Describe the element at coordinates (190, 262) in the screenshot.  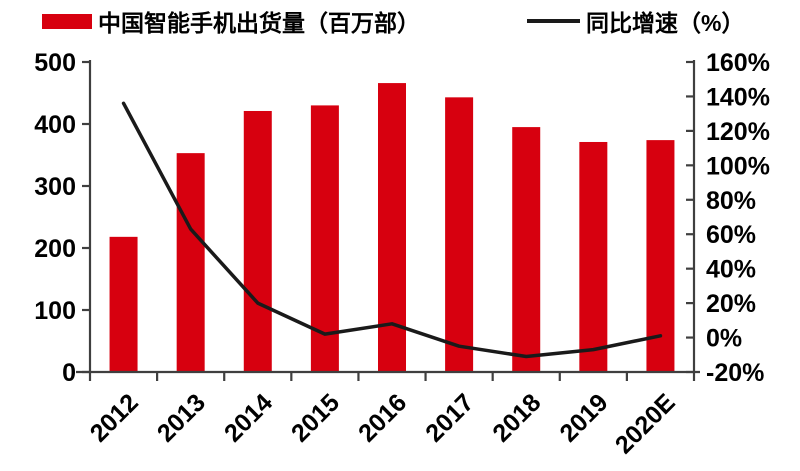
I see `bar-2013` at that location.